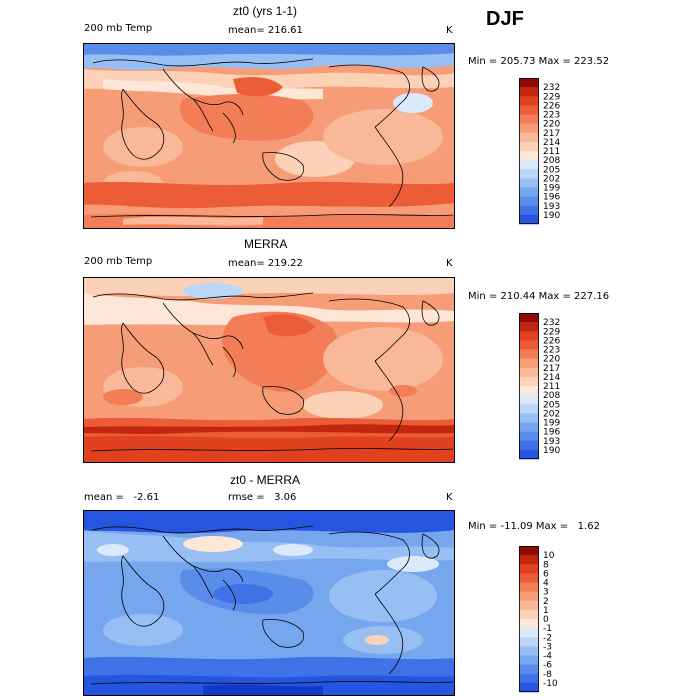 The height and width of the screenshot is (700, 700). I want to click on colorbar-tick-label: -3, so click(547, 647).